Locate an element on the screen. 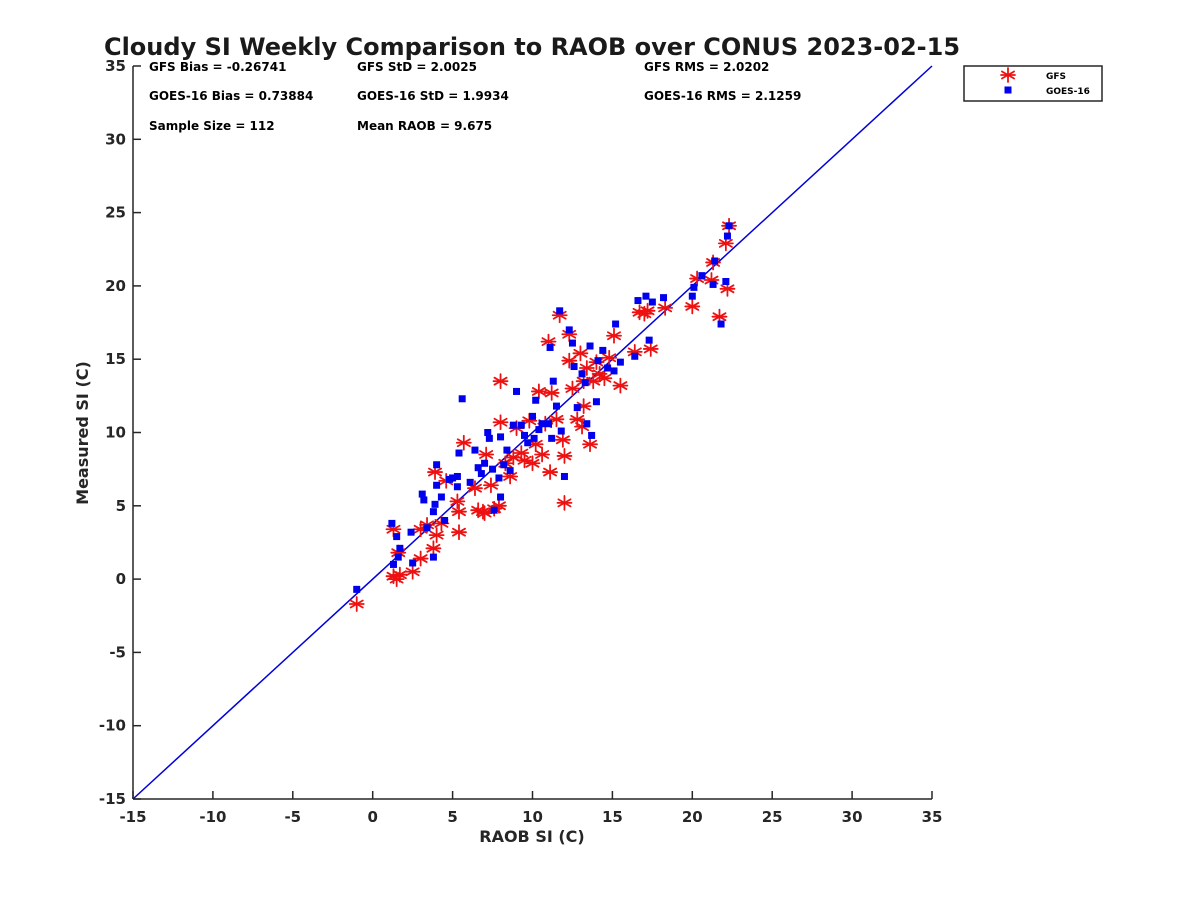 The height and width of the screenshot is (900, 1200). goes-bias-stat: GOES-16 Bias = 0.73884 is located at coordinates (231, 96).